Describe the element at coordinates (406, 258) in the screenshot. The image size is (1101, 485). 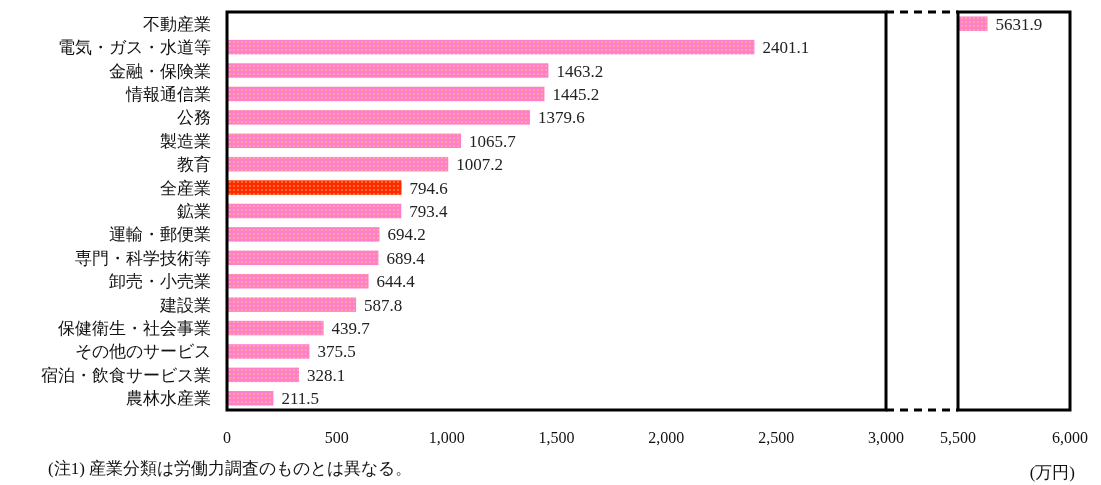
I see `data-label: 689.4` at that location.